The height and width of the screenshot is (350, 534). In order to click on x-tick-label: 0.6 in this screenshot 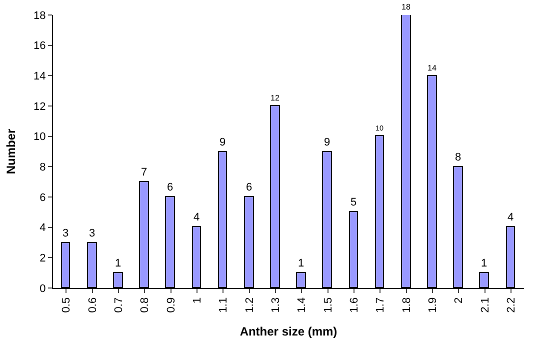, I will do `click(92, 305)`.